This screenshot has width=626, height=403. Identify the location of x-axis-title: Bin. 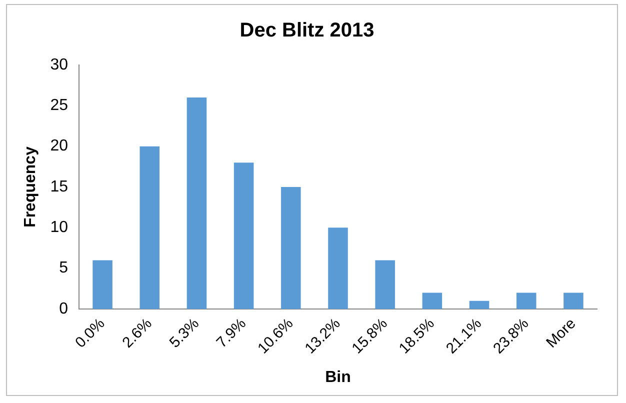
(338, 377).